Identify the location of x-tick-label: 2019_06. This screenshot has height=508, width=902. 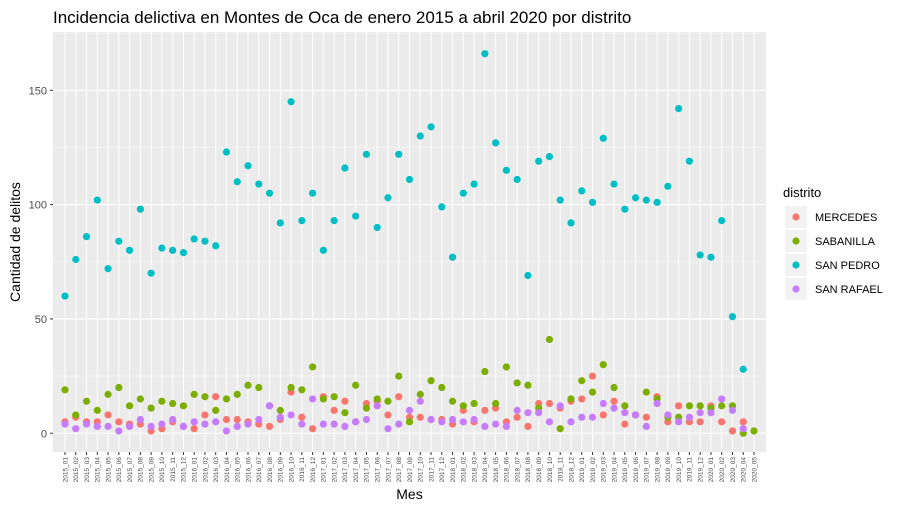
(636, 470).